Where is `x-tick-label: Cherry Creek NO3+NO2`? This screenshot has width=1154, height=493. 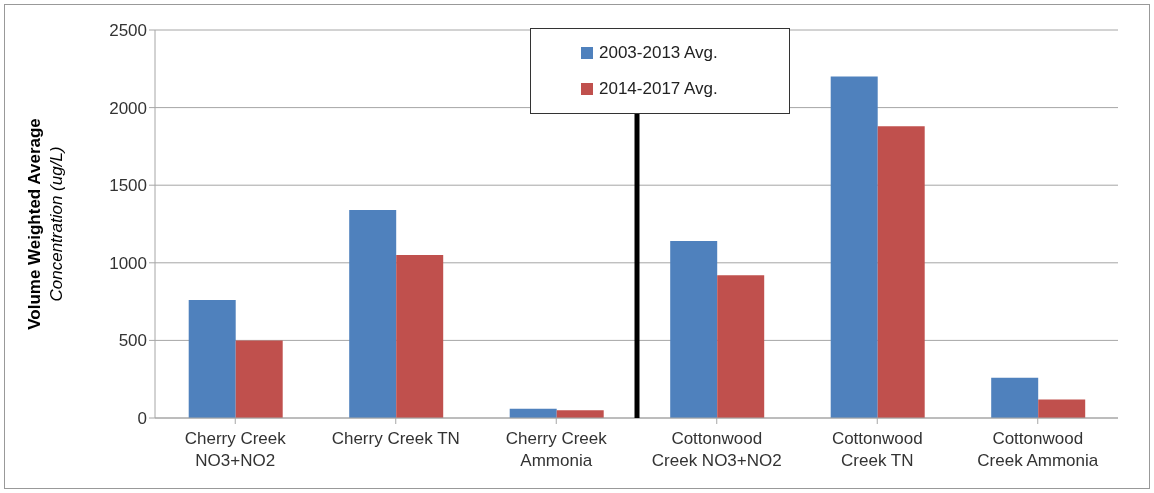
x-tick-label: Cherry Creek NO3+NO2 is located at coordinates (235, 449).